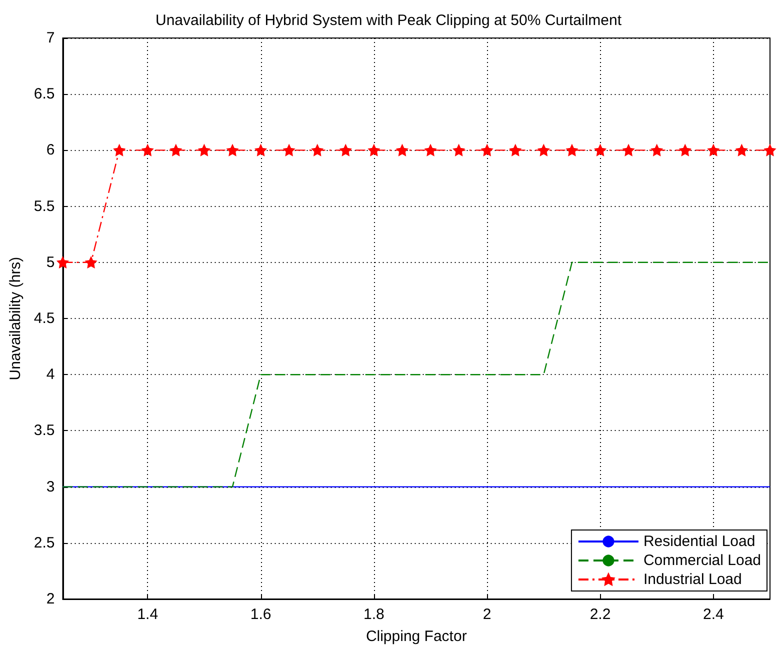 Image resolution: width=777 pixels, height=653 pixels. What do you see at coordinates (702, 560) in the screenshot?
I see `legend-label: Commercial Load` at bounding box center [702, 560].